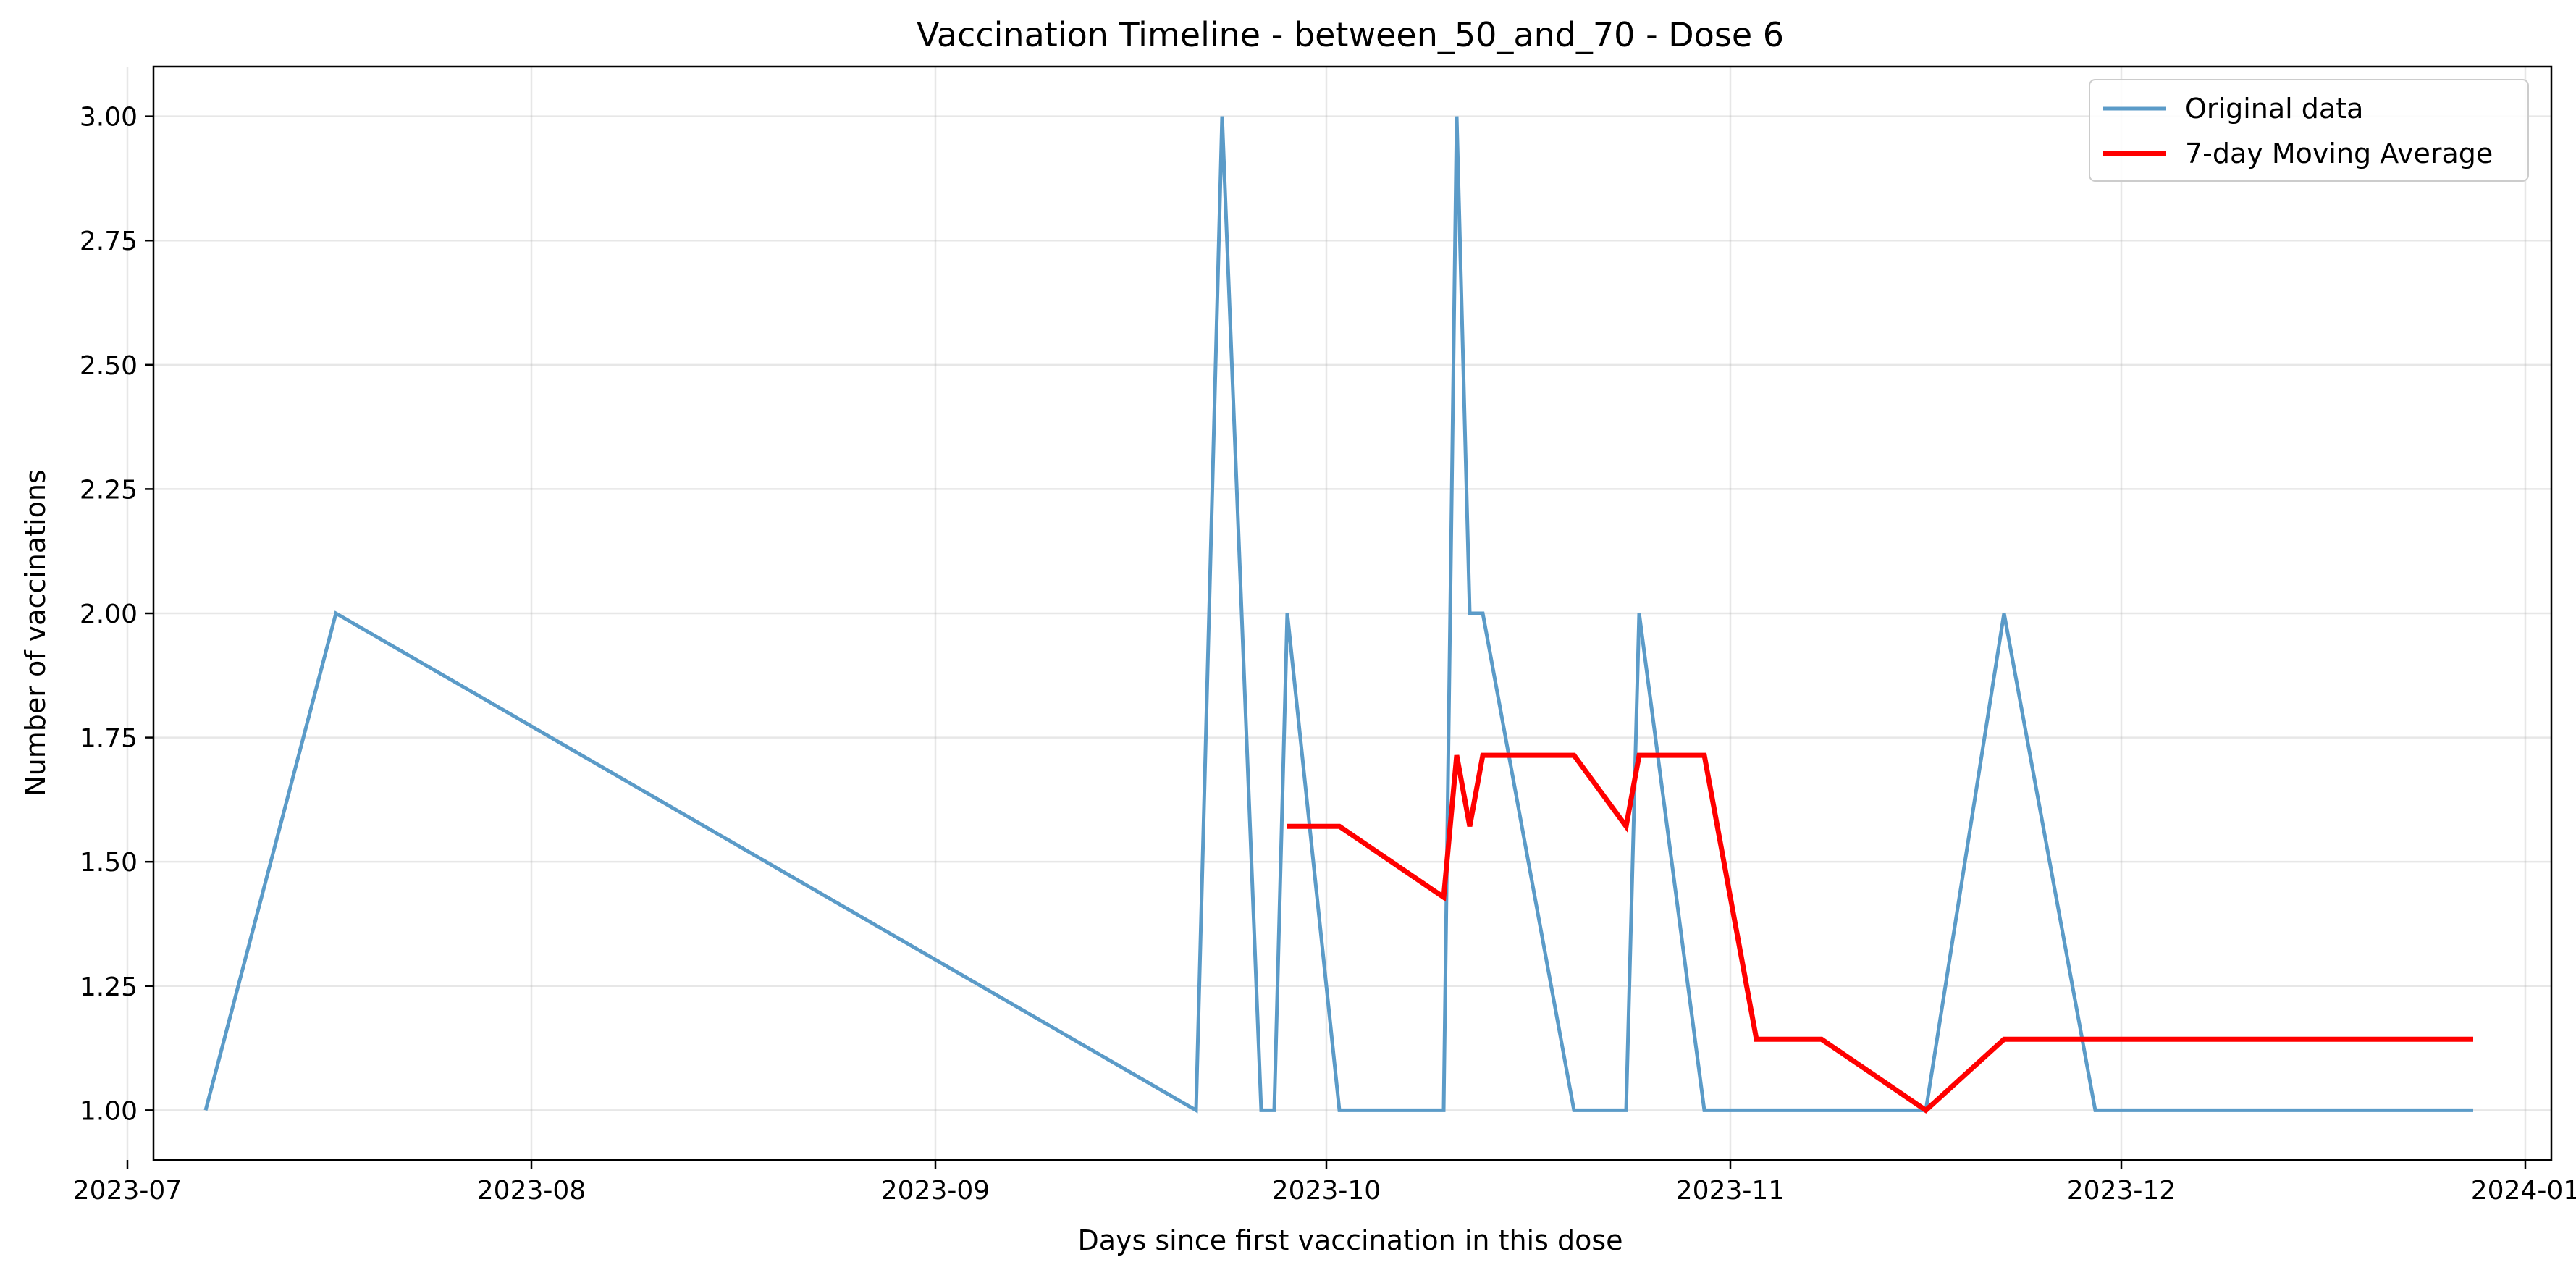 This screenshot has height=1278, width=2576. Describe the element at coordinates (109, 614) in the screenshot. I see `y-tick-label: 2.00` at that location.